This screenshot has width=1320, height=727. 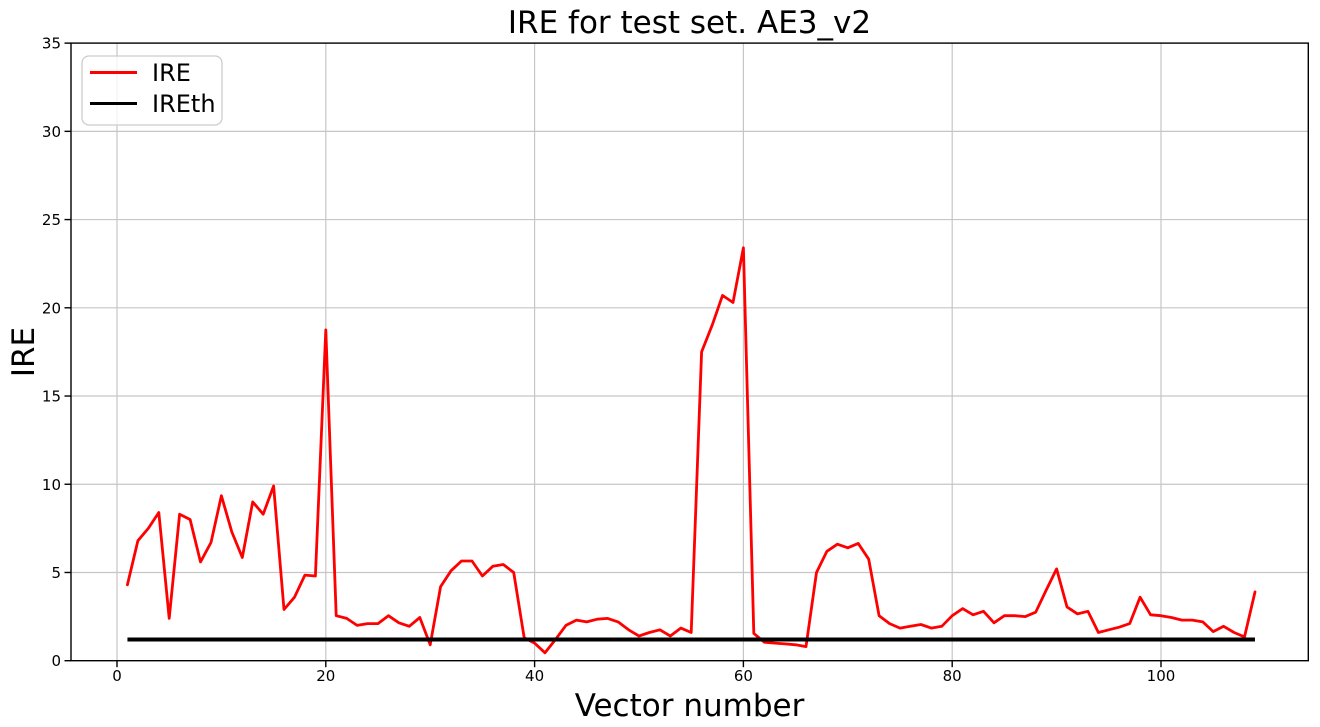 What do you see at coordinates (51, 397) in the screenshot?
I see `y-tick-label: 15` at bounding box center [51, 397].